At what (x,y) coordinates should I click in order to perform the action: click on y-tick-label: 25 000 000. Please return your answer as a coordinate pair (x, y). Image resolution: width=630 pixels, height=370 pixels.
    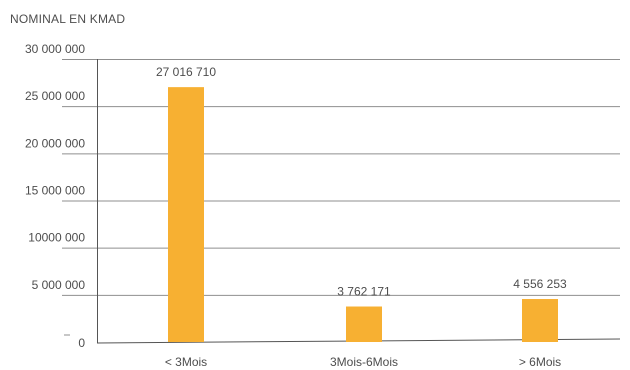
    Looking at the image, I should click on (55, 96).